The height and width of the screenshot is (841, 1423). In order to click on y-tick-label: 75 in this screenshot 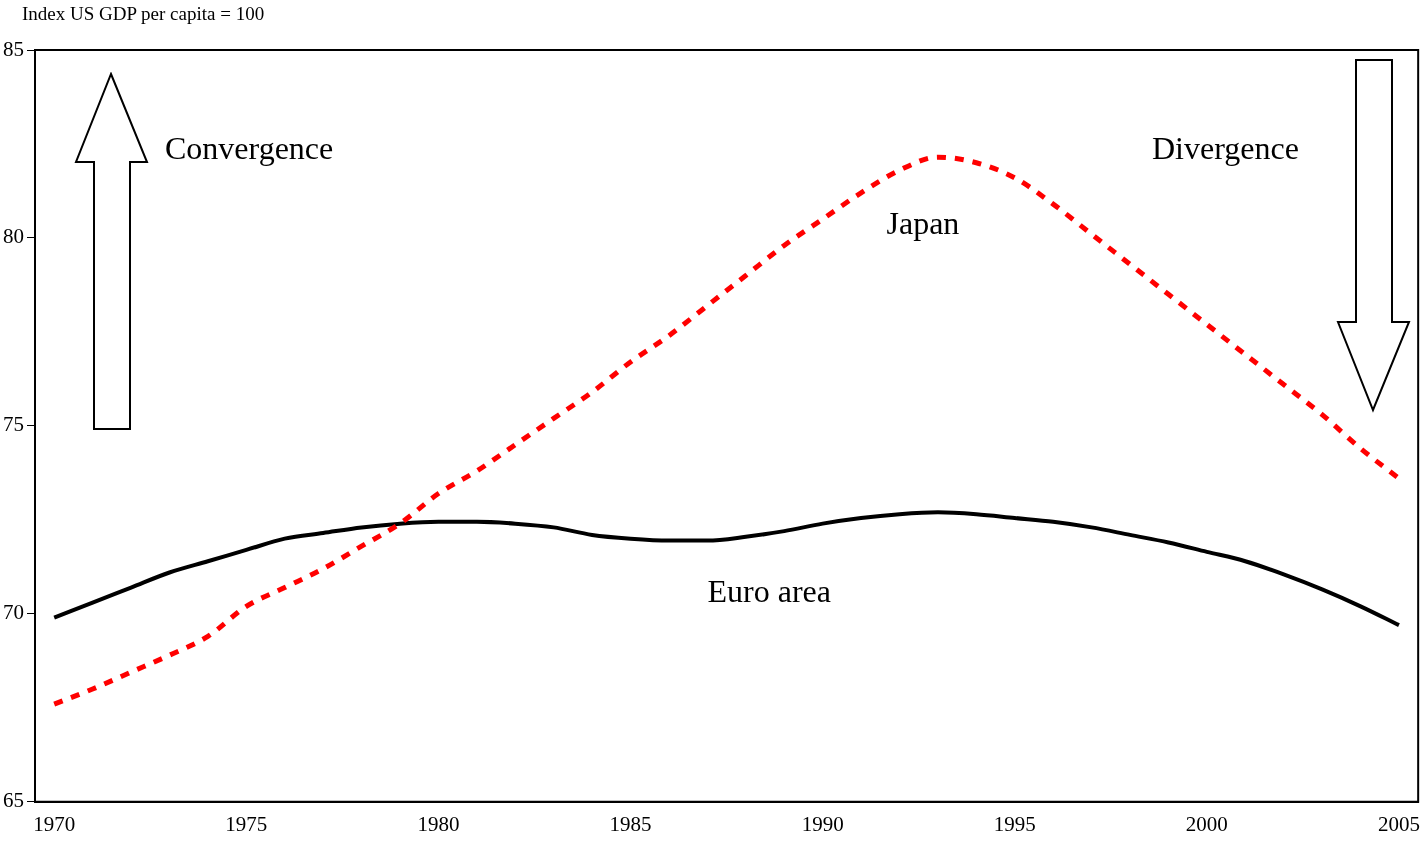, I will do `click(13, 424)`.